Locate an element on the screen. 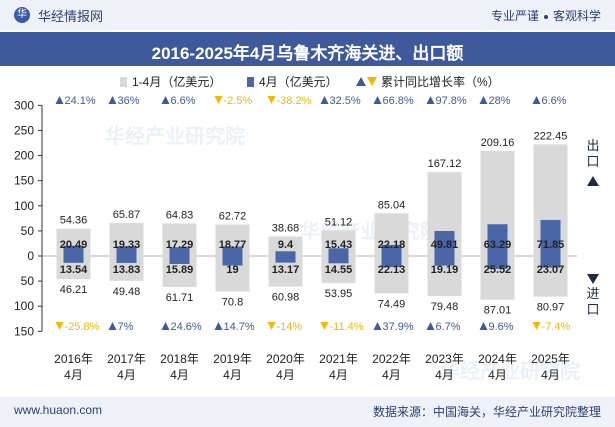 This screenshot has height=427, width=615. label-export-growth: -38.2% is located at coordinates (294, 101).